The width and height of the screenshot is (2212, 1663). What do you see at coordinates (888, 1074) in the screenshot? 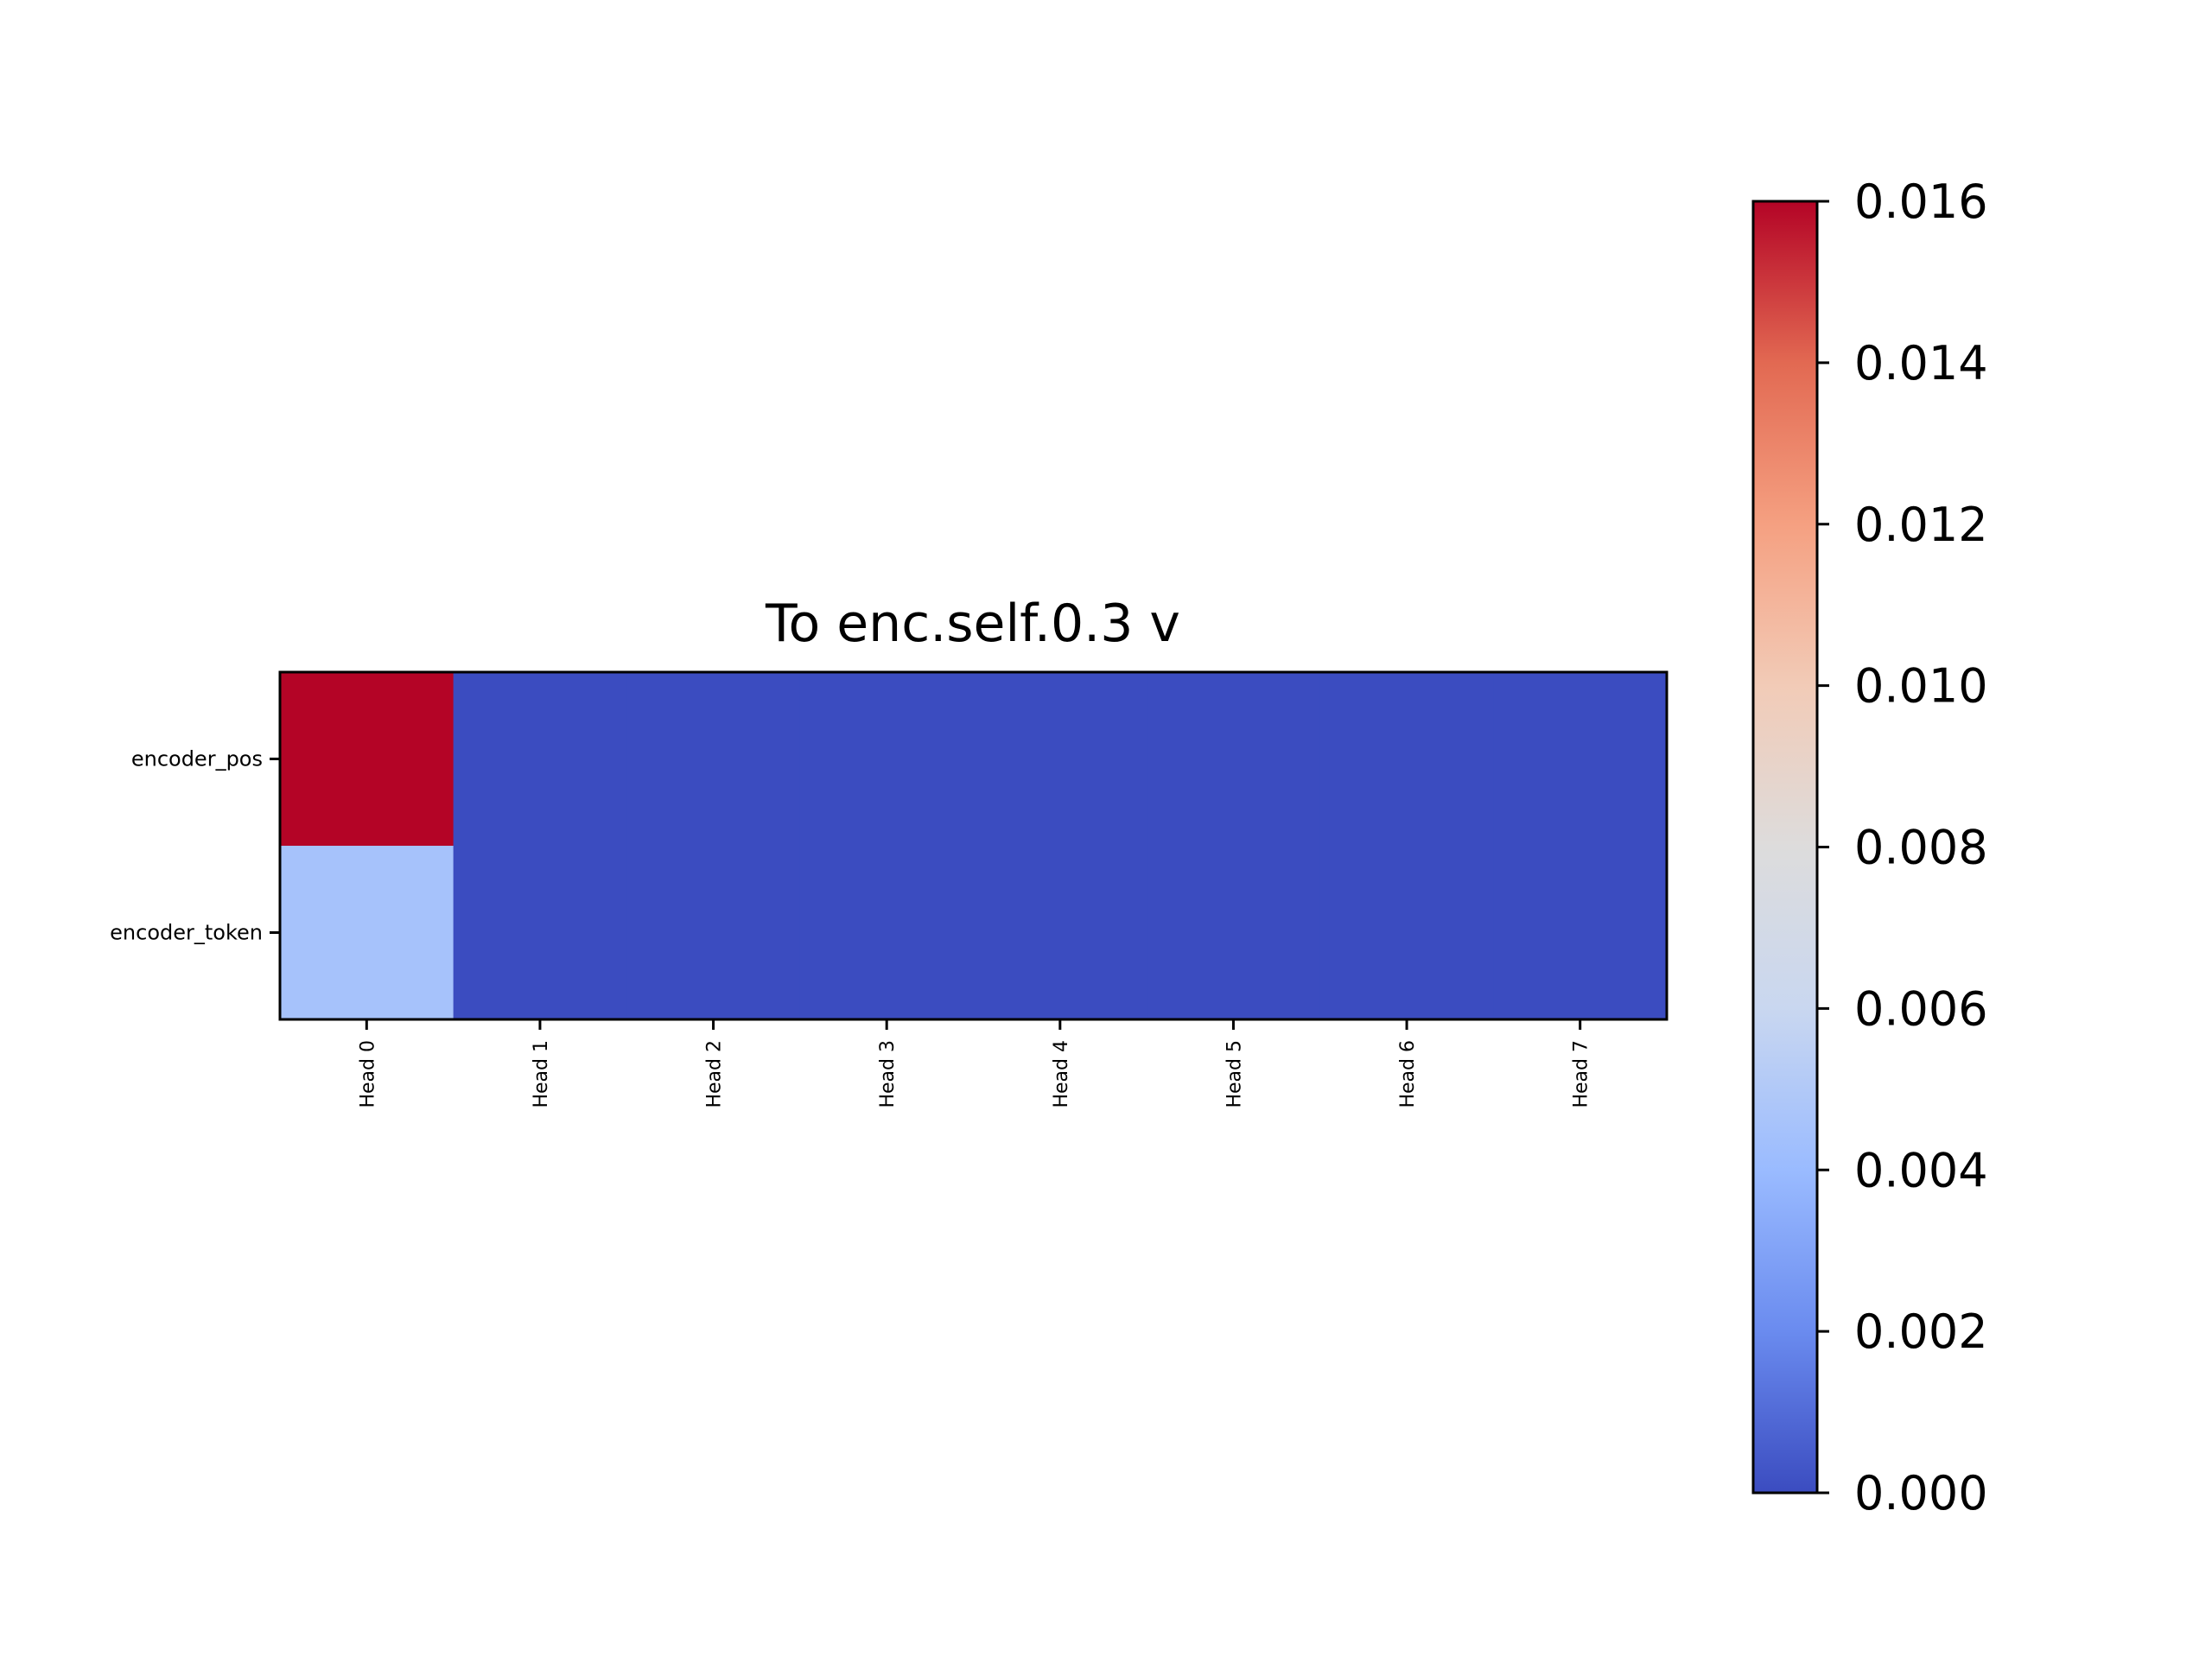
I see `x-tick-label: Head 3` at bounding box center [888, 1074].